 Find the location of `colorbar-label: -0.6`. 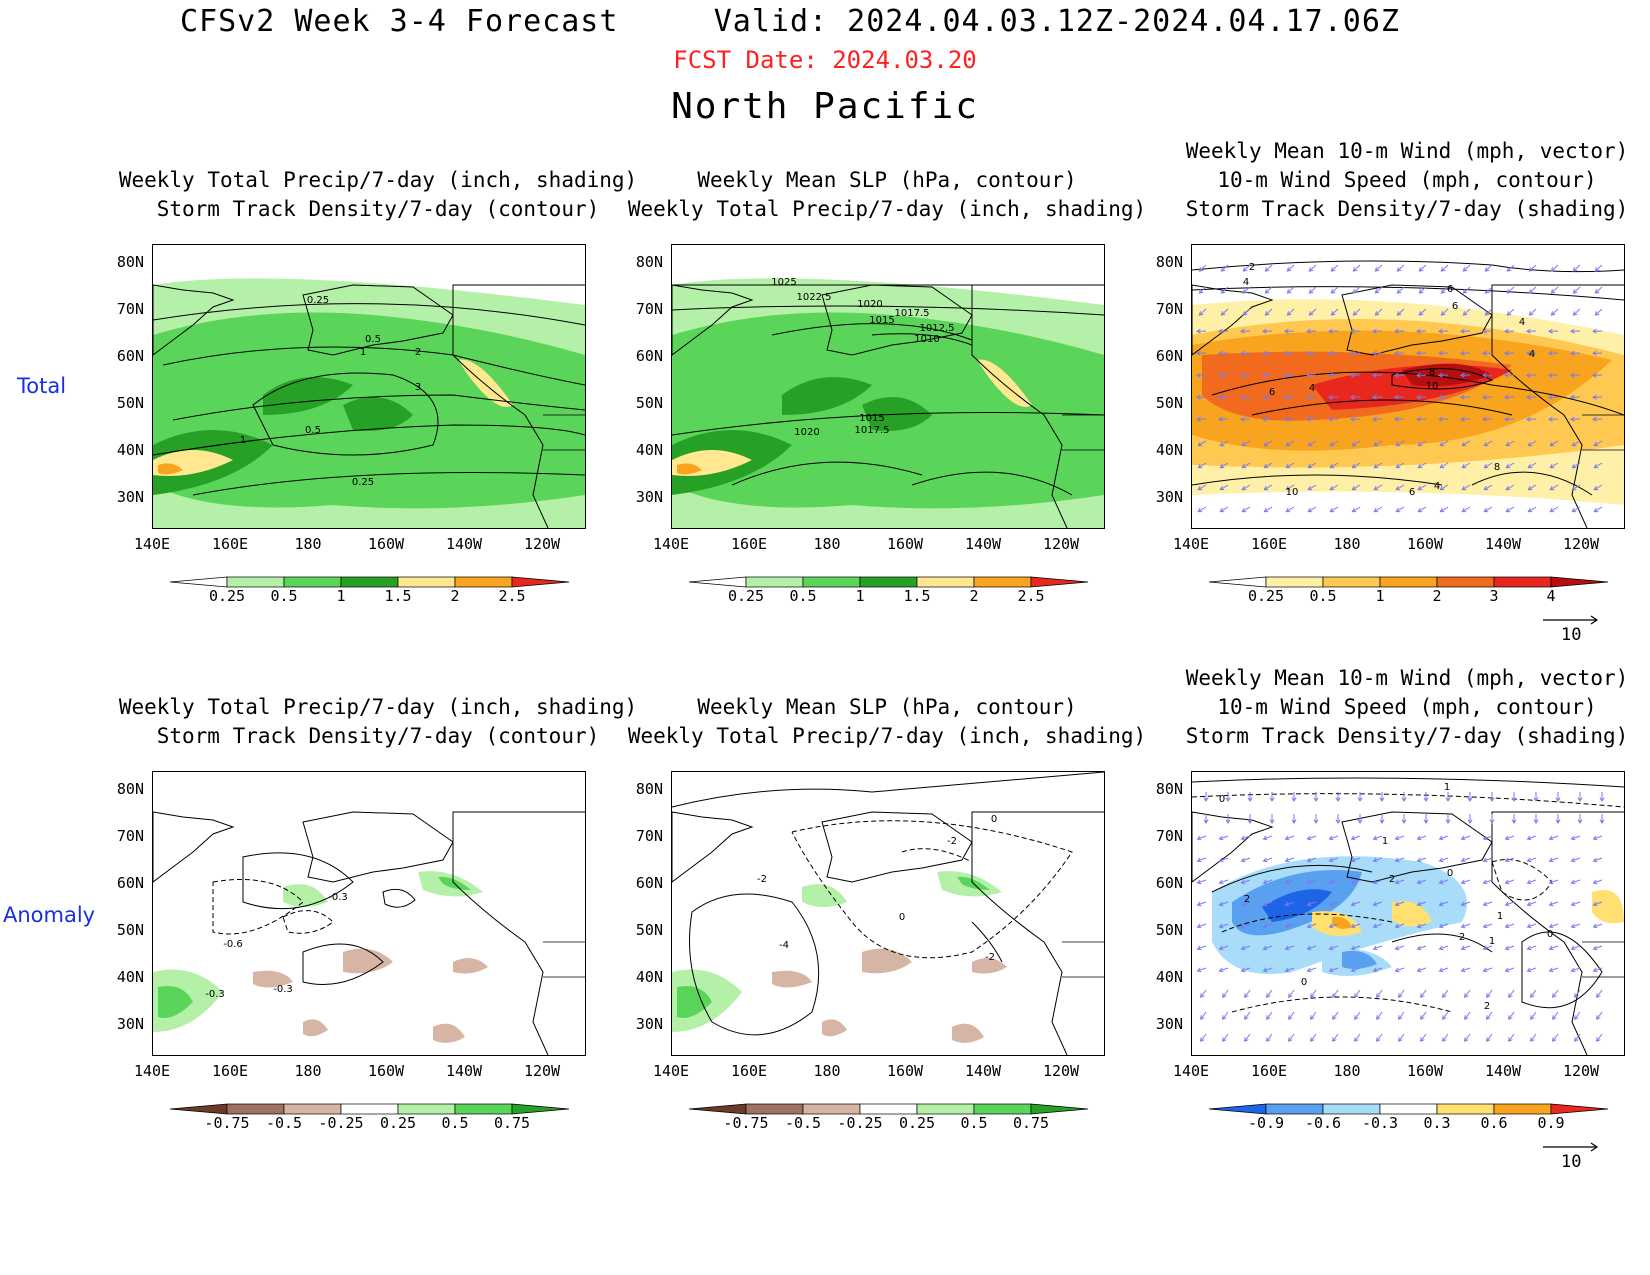

colorbar-label: -0.6 is located at coordinates (1323, 1123).